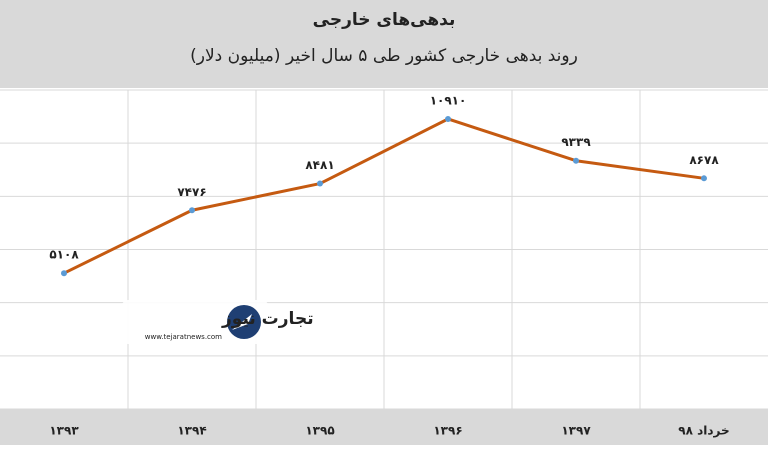 The width and height of the screenshot is (768, 449). Describe the element at coordinates (447, 431) in the screenshot. I see `x-tick-label: ۱۳۹۶` at that location.